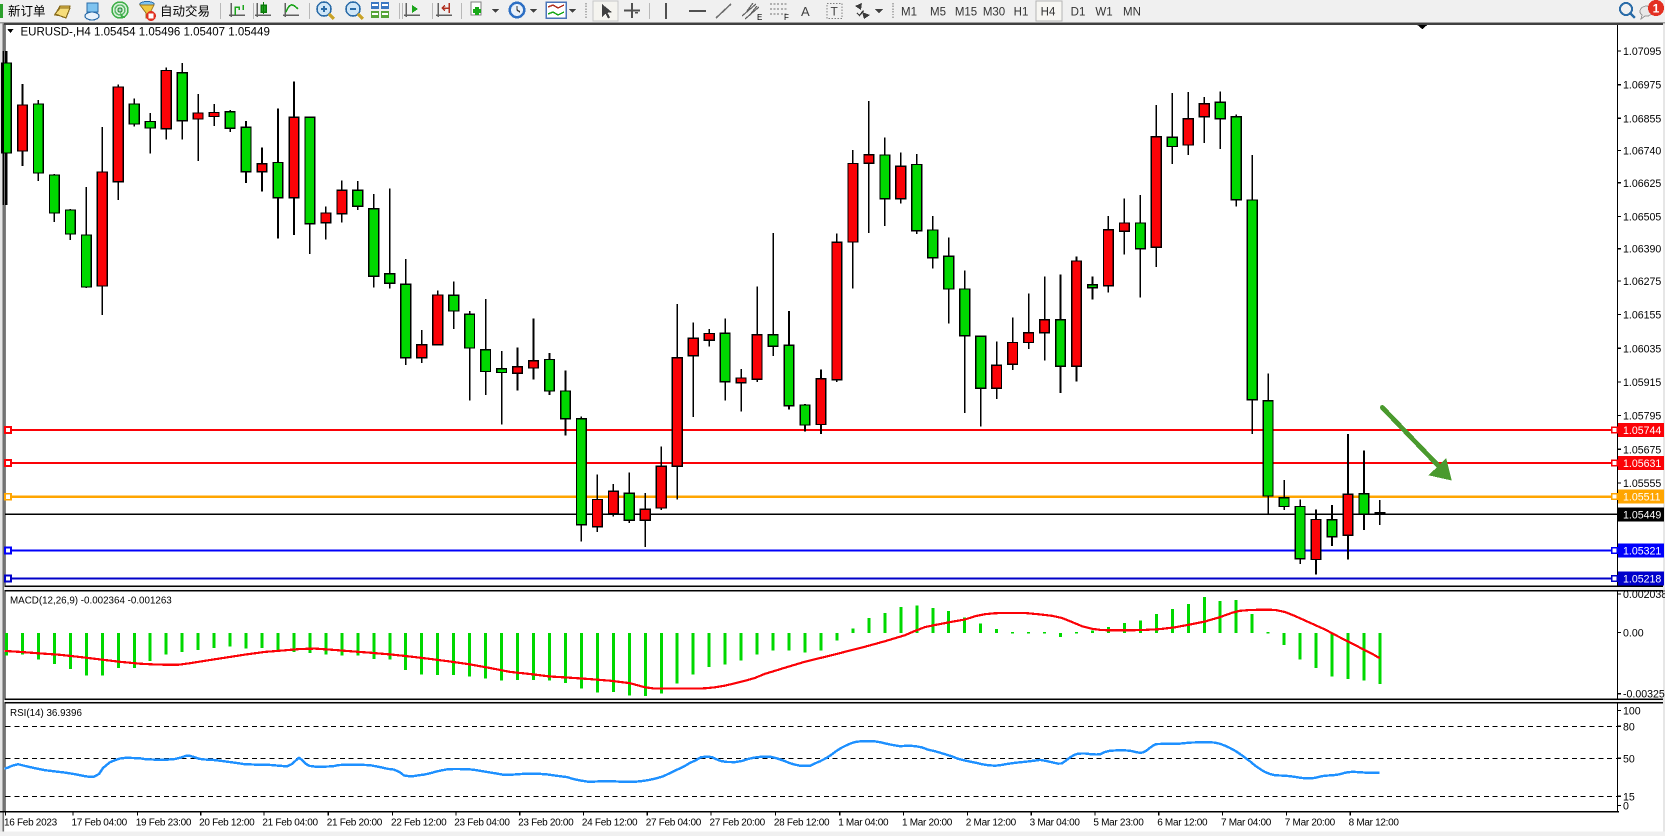  What do you see at coordinates (185, 11) in the screenshot?
I see `svg-text: 自动交易` at bounding box center [185, 11].